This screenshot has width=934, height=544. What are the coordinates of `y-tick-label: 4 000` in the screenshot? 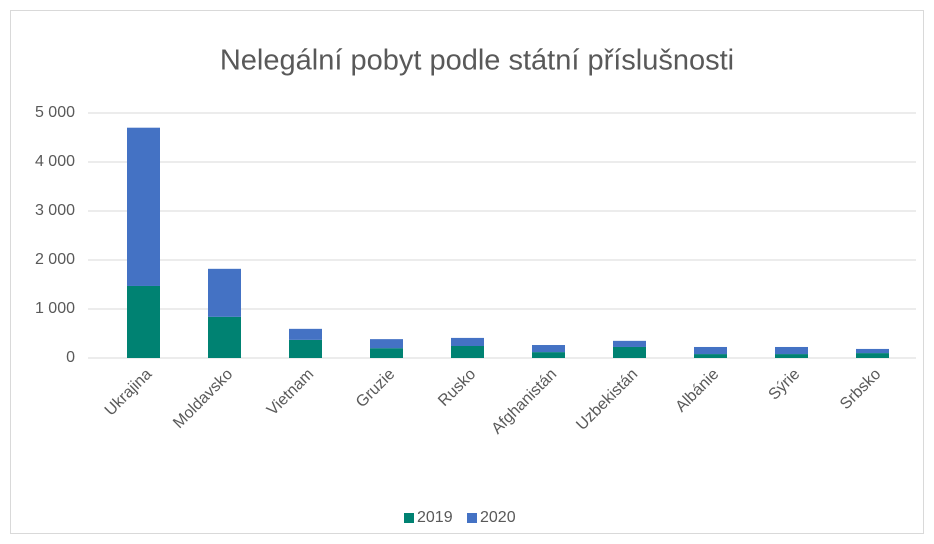 It's located at (55, 161).